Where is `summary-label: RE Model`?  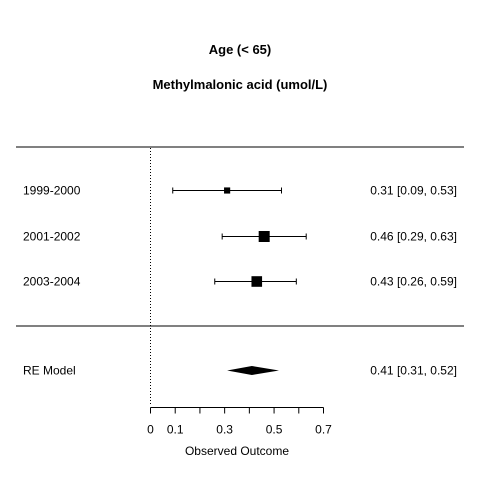 summary-label: RE Model is located at coordinates (49, 371).